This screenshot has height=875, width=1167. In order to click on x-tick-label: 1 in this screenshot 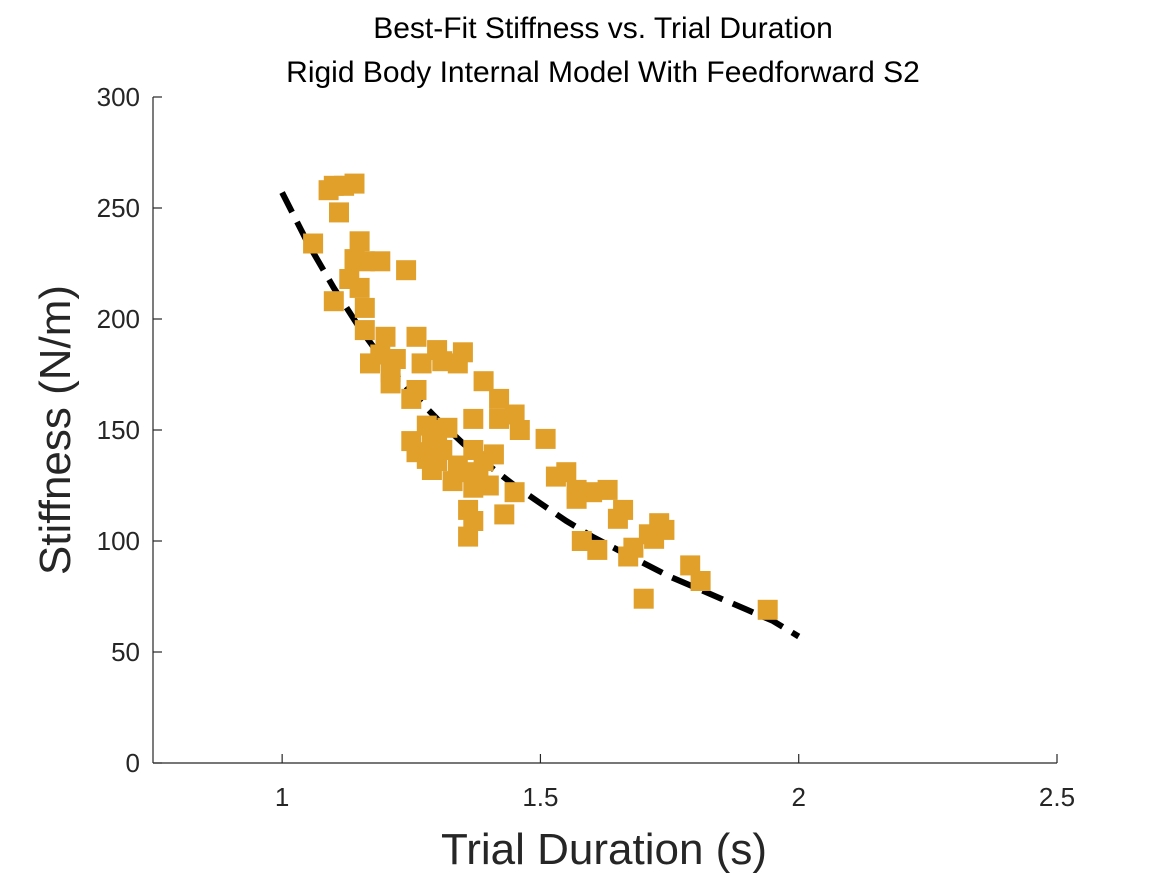, I will do `click(282, 797)`.